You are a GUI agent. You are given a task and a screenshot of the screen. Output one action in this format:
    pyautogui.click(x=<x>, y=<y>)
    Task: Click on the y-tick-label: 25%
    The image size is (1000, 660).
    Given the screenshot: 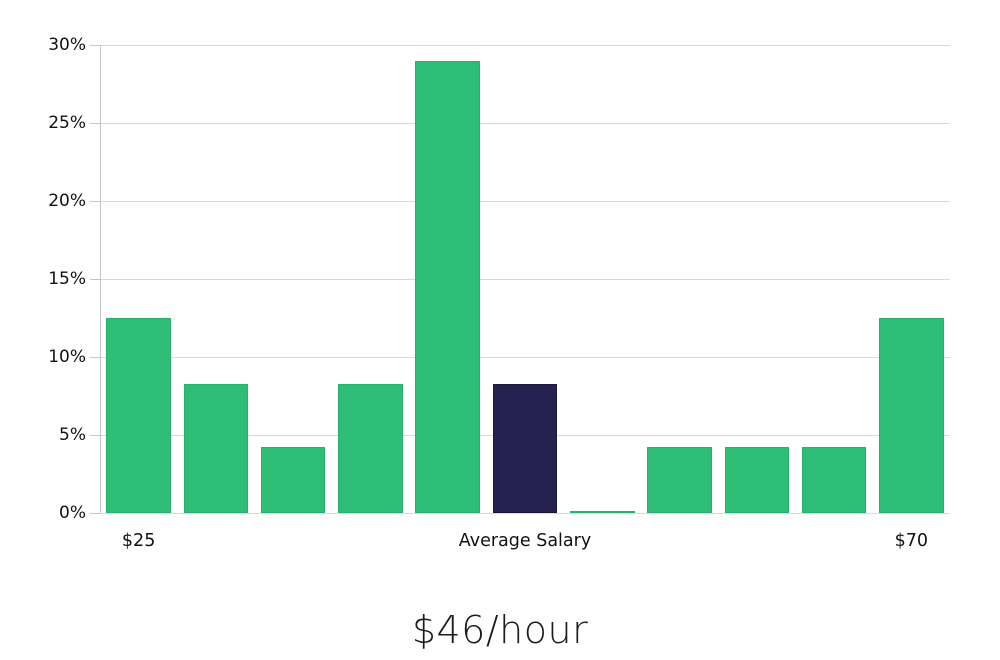 What is the action you would take?
    pyautogui.click(x=67, y=123)
    